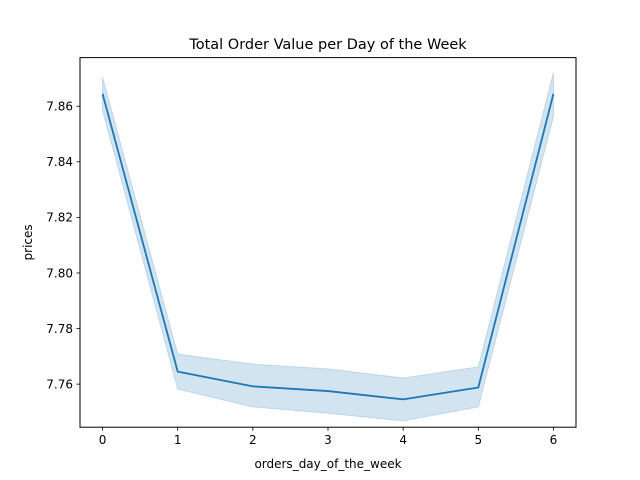 The width and height of the screenshot is (640, 480). I want to click on y-tick-label: 7.80, so click(59, 273).